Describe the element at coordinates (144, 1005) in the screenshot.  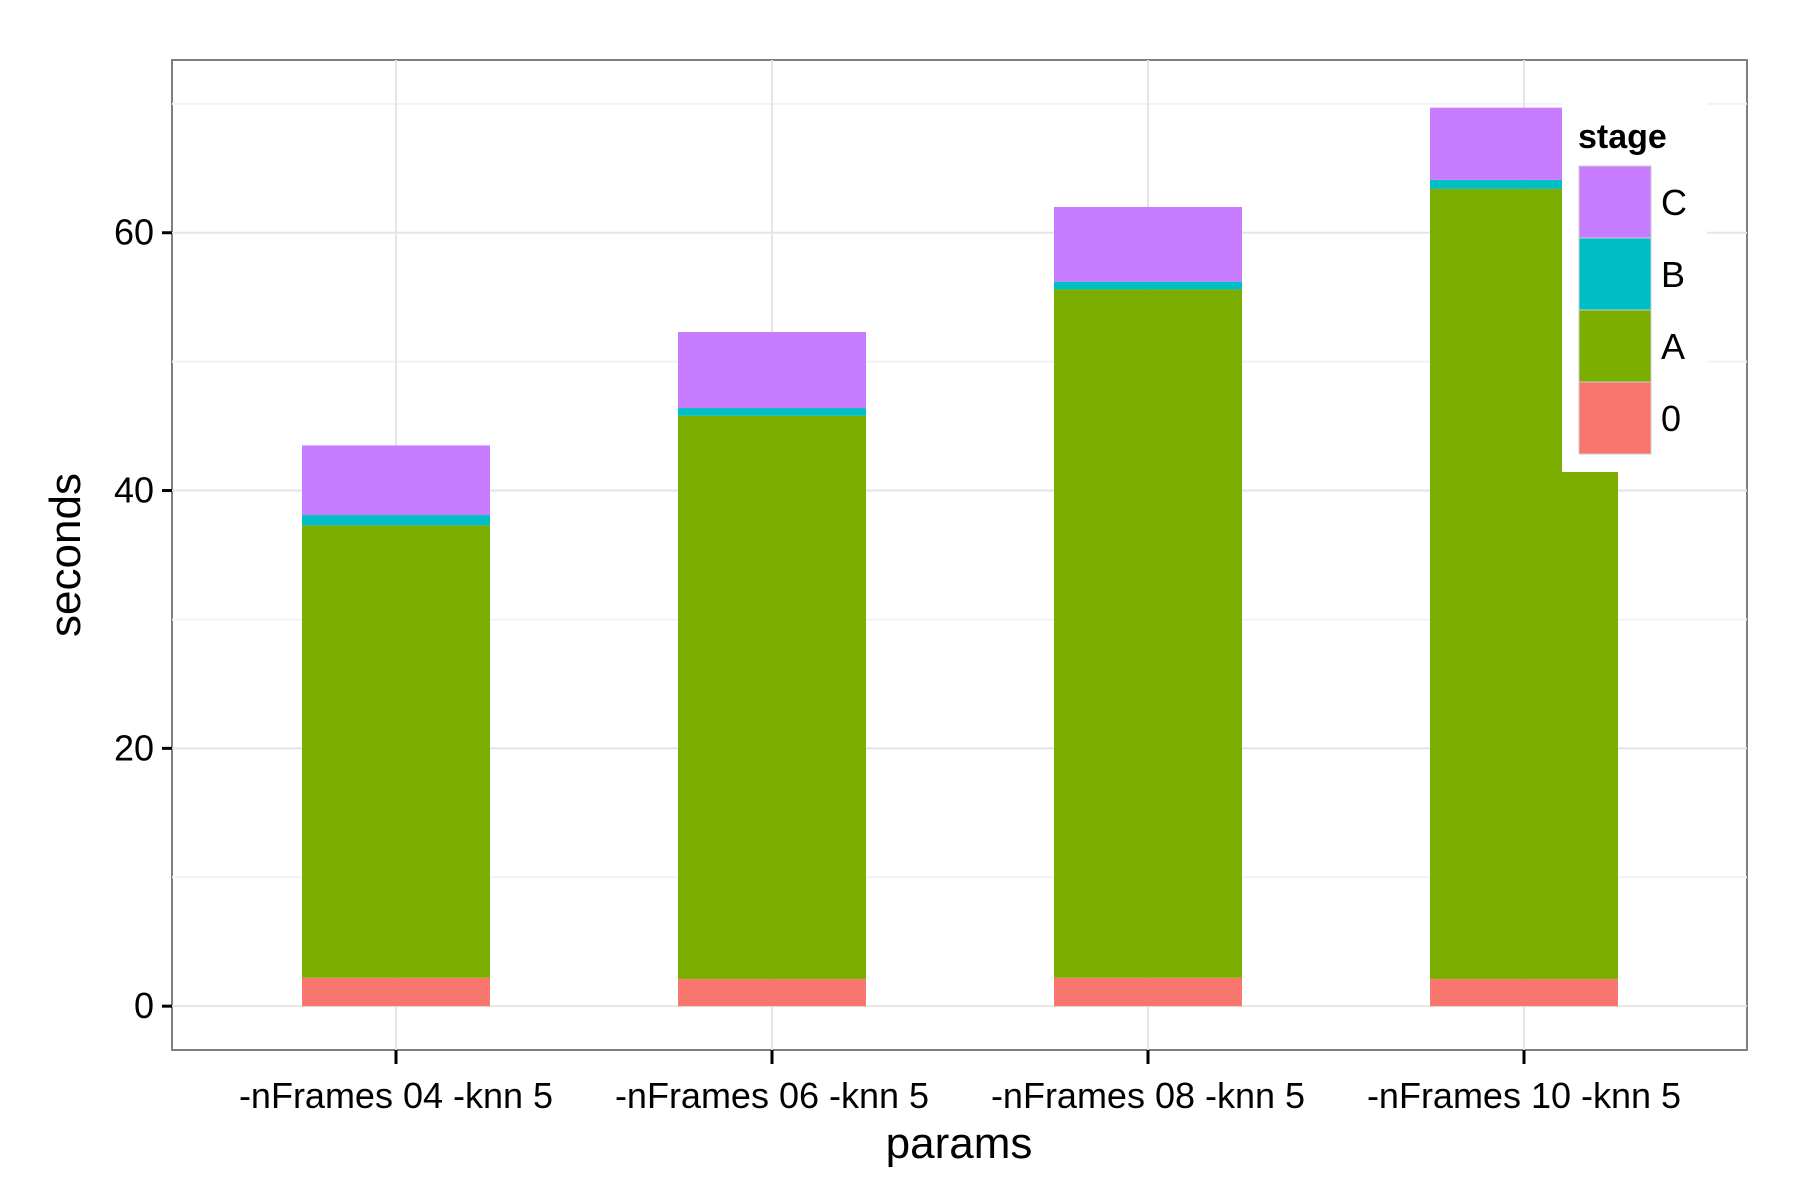
I see `y-tick-label: 0` at that location.